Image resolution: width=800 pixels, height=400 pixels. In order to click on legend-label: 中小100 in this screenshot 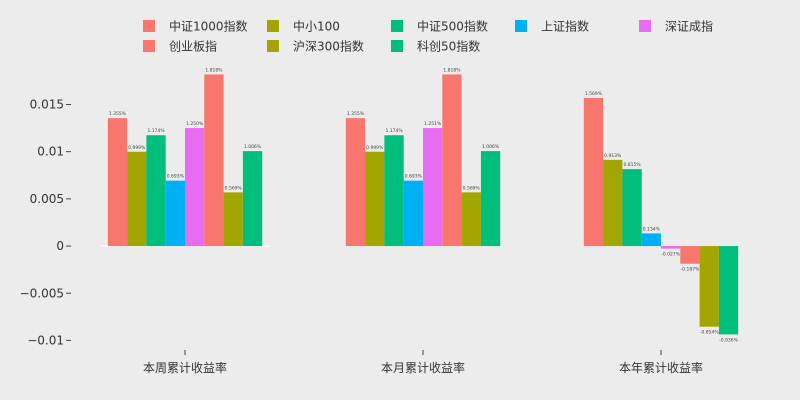, I will do `click(316, 26)`.